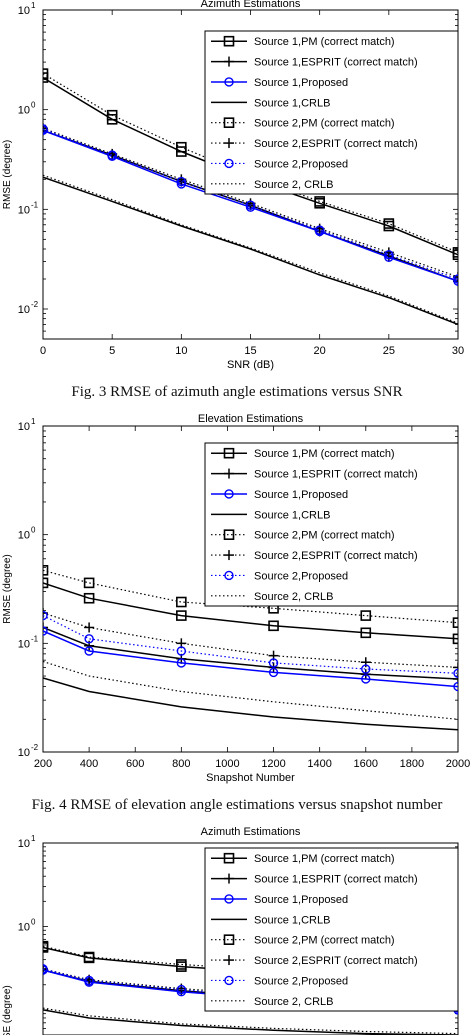 This screenshot has height=1035, width=474. I want to click on x-tick-label: 1800, so click(412, 764).